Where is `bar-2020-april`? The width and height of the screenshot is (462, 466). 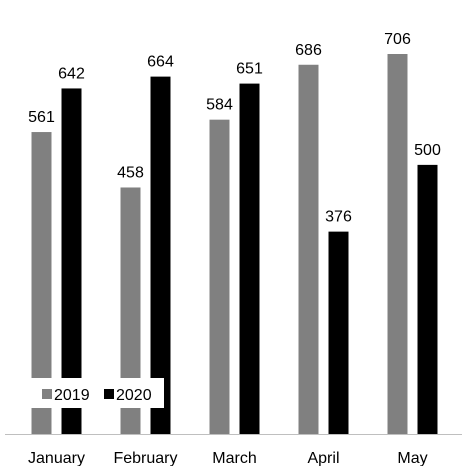
bar-2020-april is located at coordinates (338, 332).